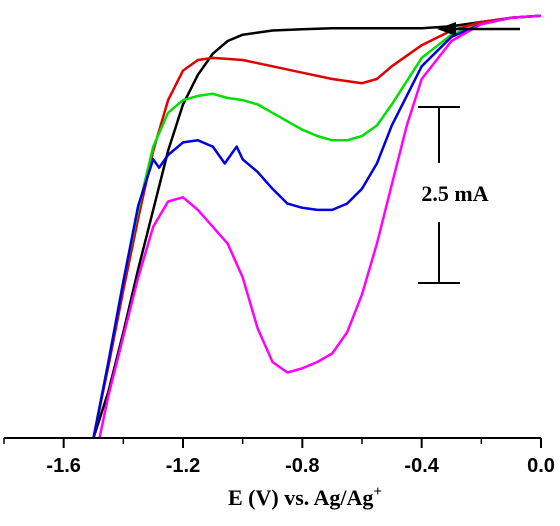 The width and height of the screenshot is (560, 526). What do you see at coordinates (541, 466) in the screenshot?
I see `x-tick-label: 0.0` at bounding box center [541, 466].